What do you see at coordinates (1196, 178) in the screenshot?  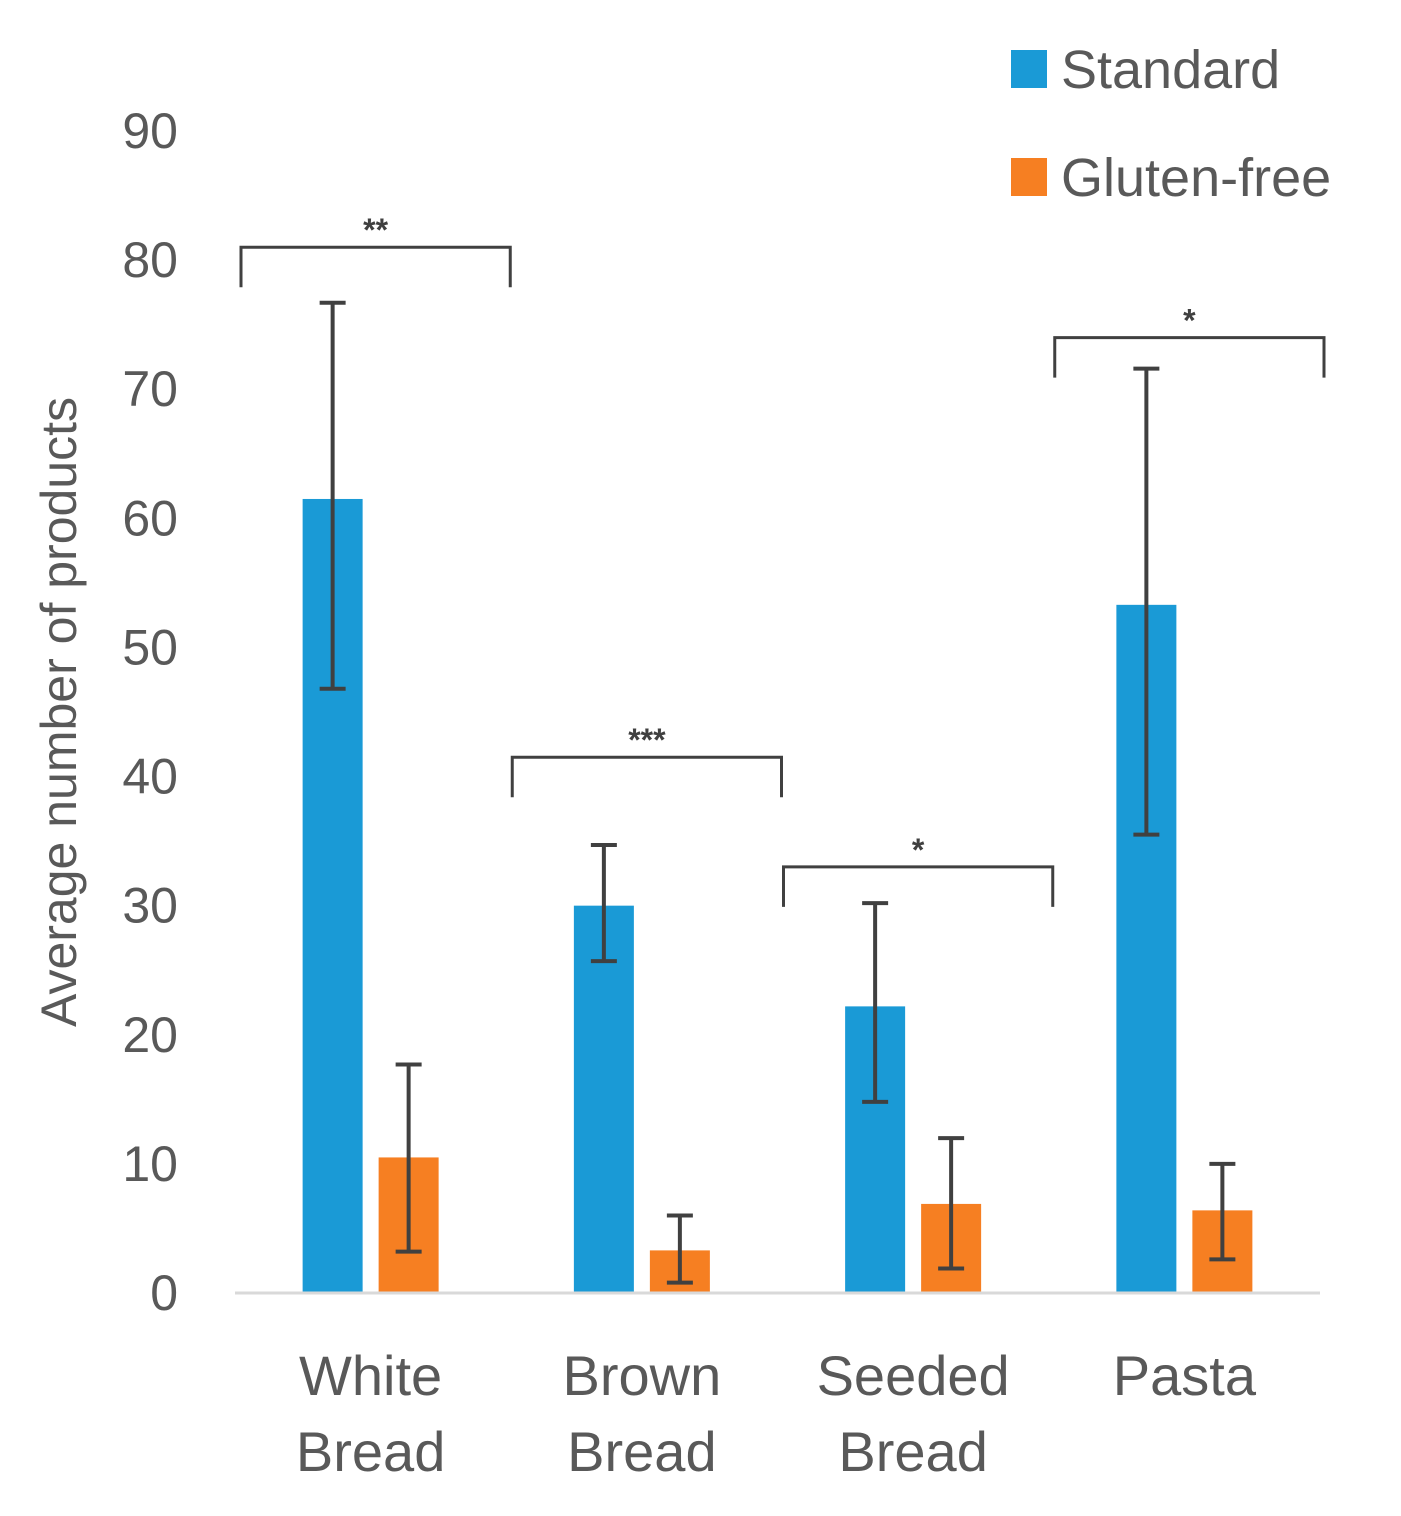 I see `legend-label: Gluten-free` at bounding box center [1196, 178].